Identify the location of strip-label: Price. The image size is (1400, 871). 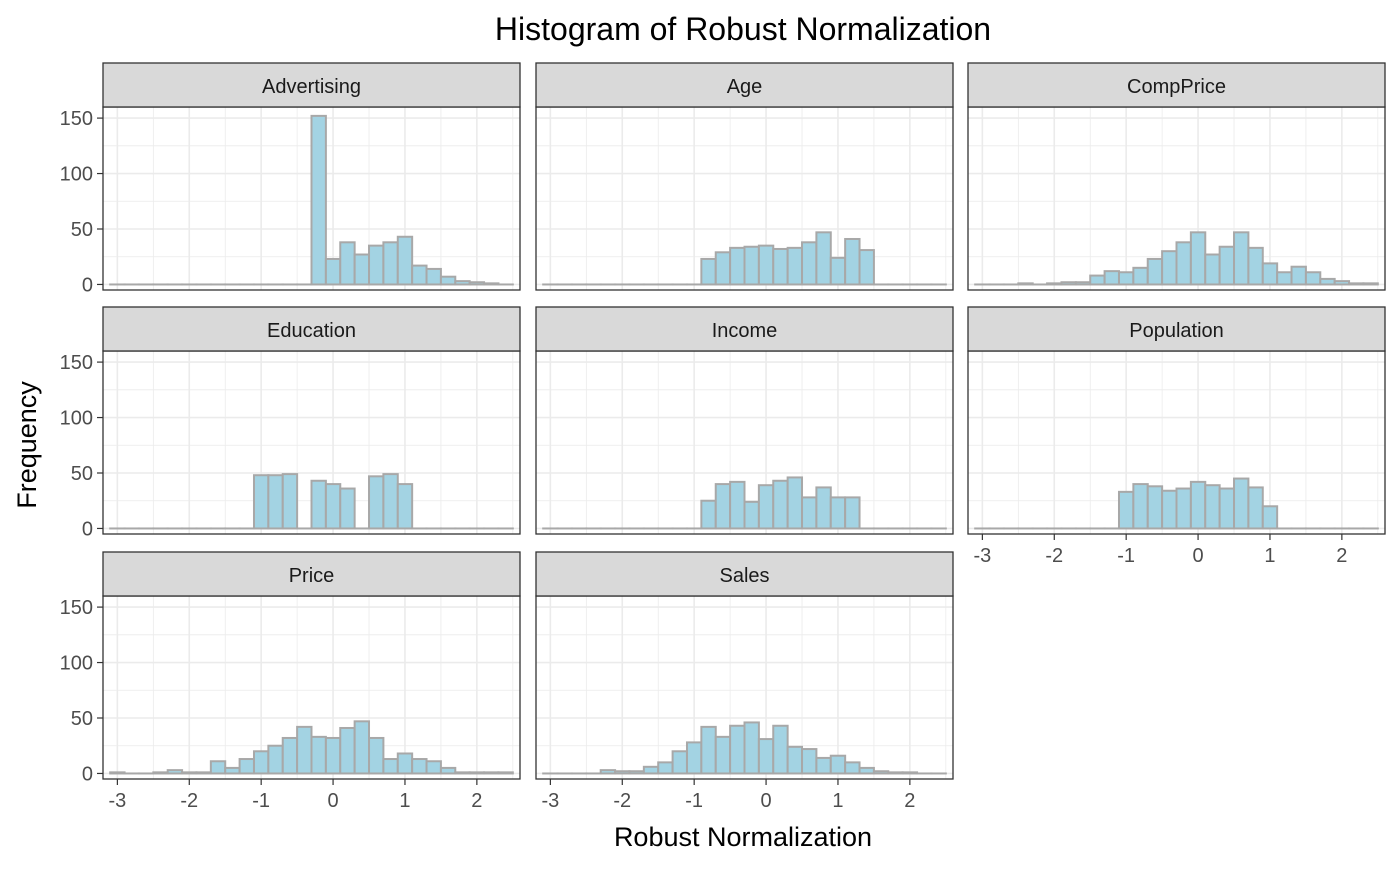
(312, 576).